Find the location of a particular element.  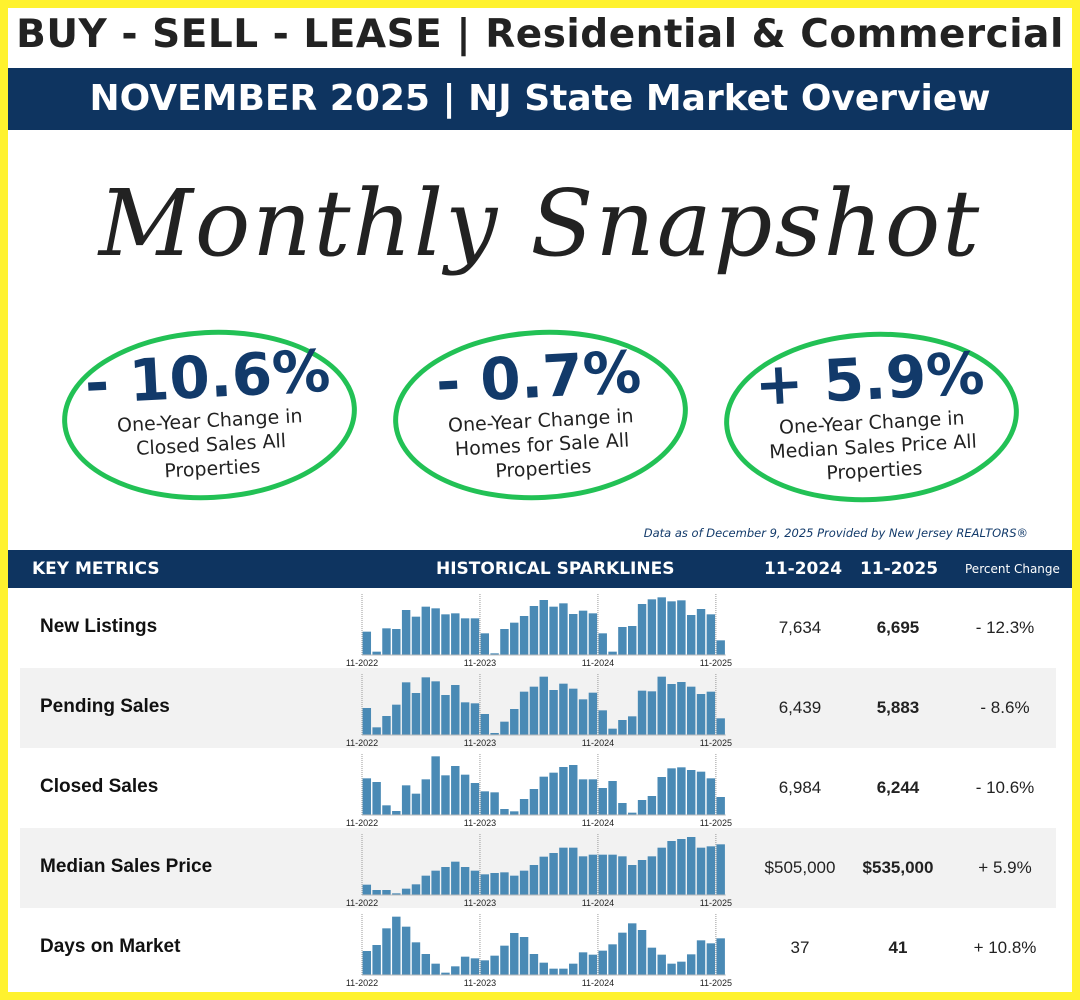

percent-change: - 12.3% is located at coordinates (1005, 627).